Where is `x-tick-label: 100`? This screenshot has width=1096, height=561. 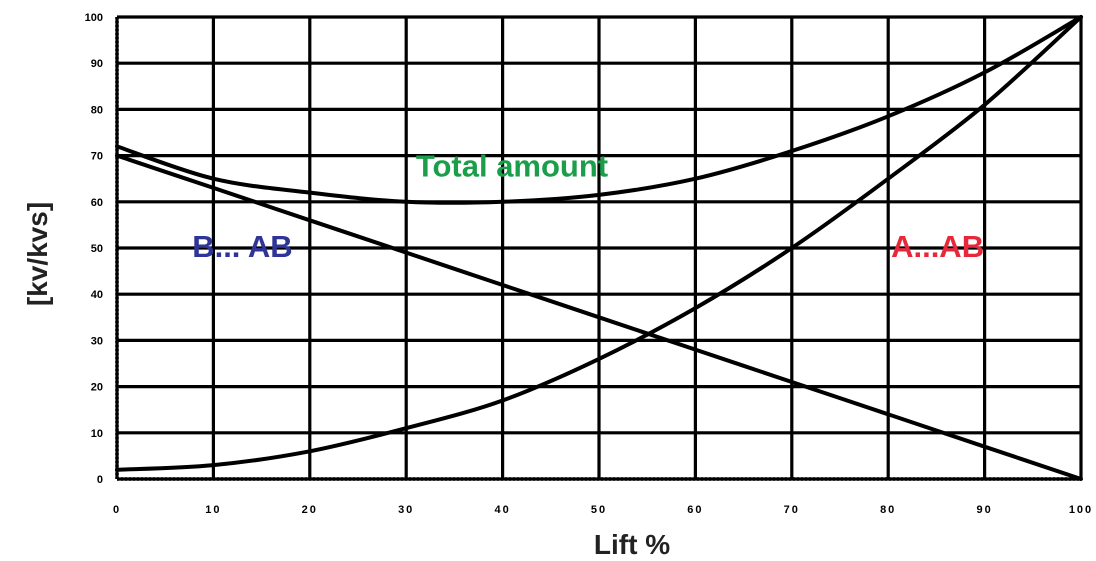
x-tick-label: 100 is located at coordinates (1081, 510).